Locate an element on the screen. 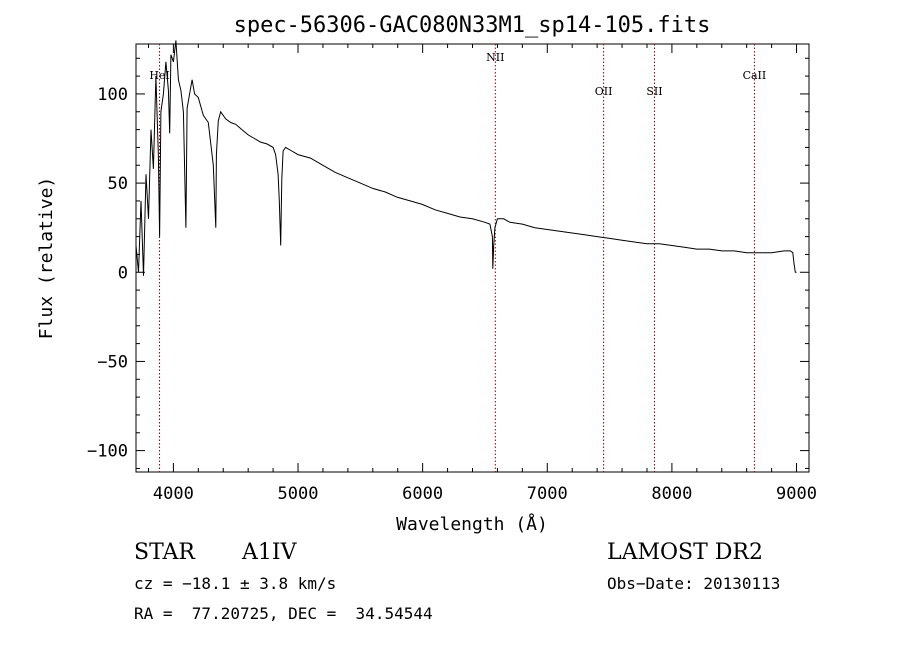  y-tick-label: 50 is located at coordinates (118, 184).